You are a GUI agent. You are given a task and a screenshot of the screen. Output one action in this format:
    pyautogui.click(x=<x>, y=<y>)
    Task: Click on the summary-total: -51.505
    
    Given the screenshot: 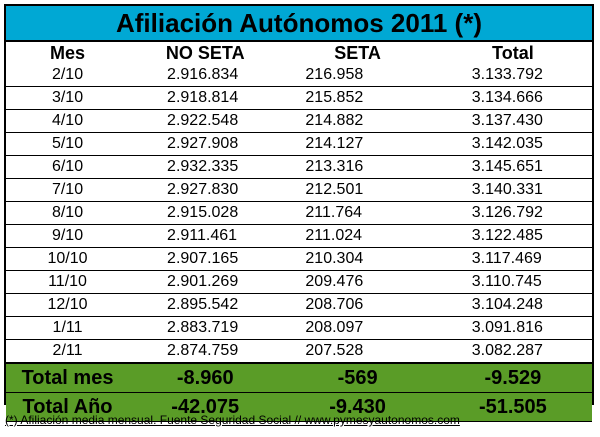 What is the action you would take?
    pyautogui.click(x=512, y=407)
    